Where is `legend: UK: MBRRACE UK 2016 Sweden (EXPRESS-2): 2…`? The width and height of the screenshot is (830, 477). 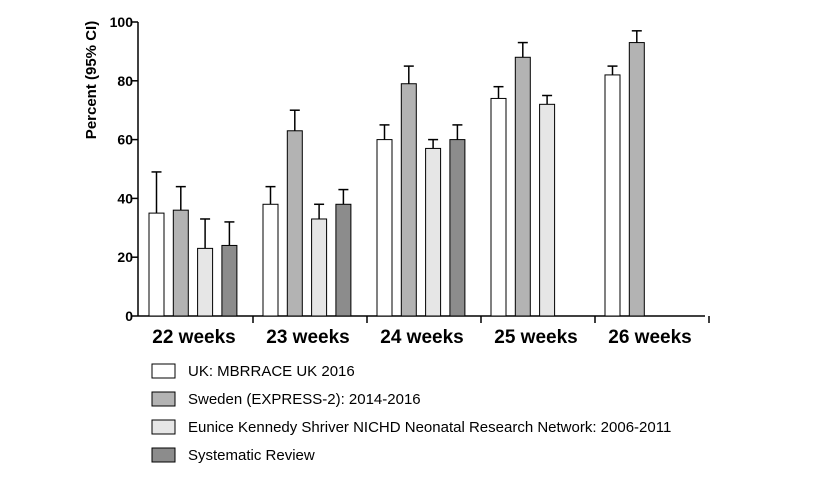 legend: UK: MBRRACE UK 2016 Sweden (EXPRESS-2): 2… is located at coordinates (411, 413).